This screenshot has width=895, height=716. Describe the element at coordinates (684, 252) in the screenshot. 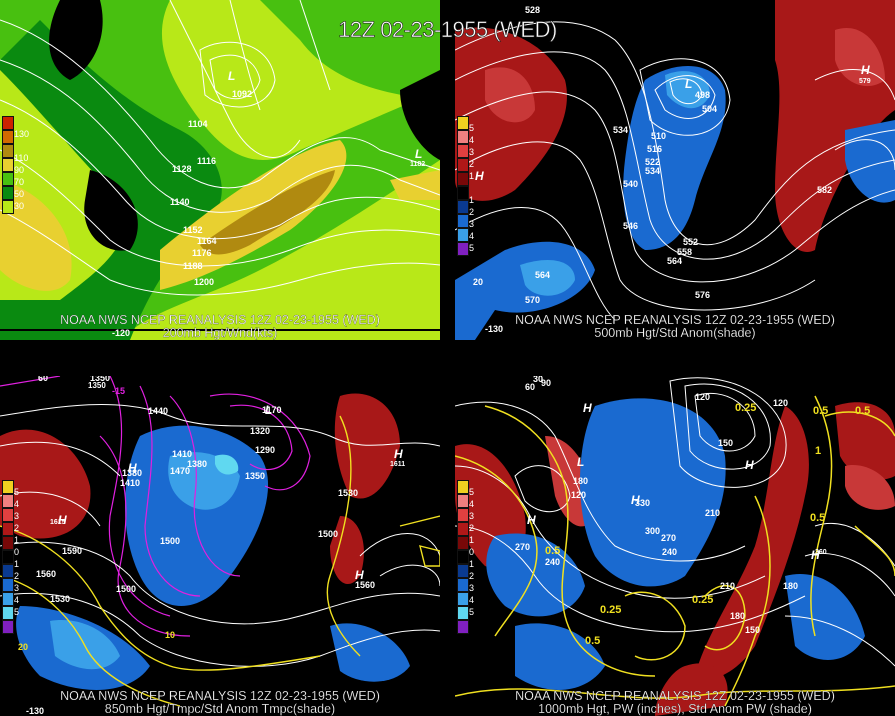

I see `contour-label: 558` at that location.